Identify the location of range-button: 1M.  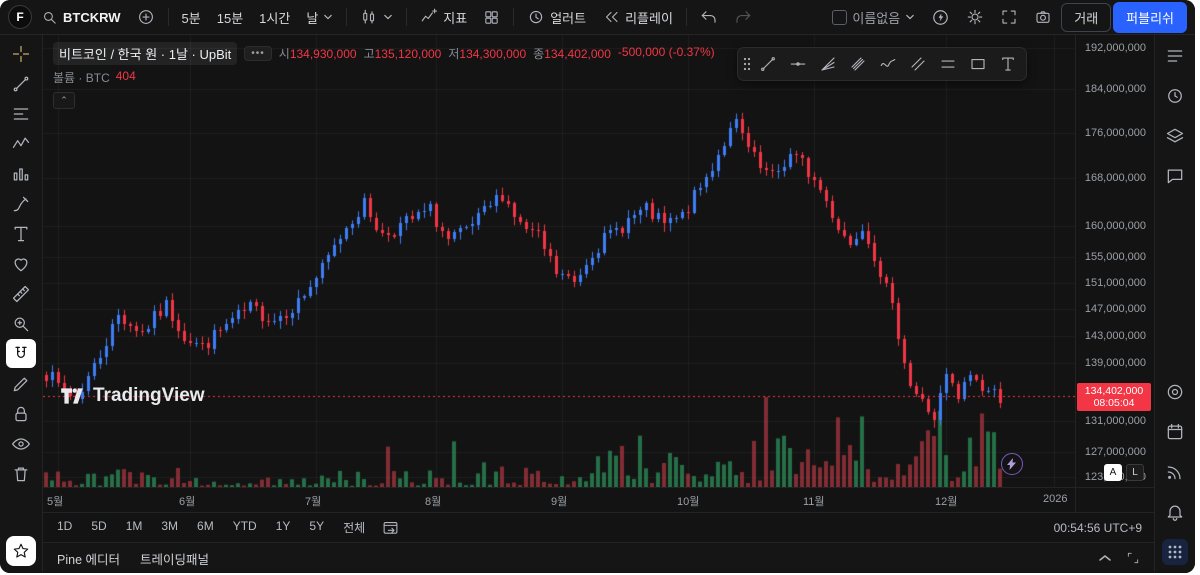
(134, 526).